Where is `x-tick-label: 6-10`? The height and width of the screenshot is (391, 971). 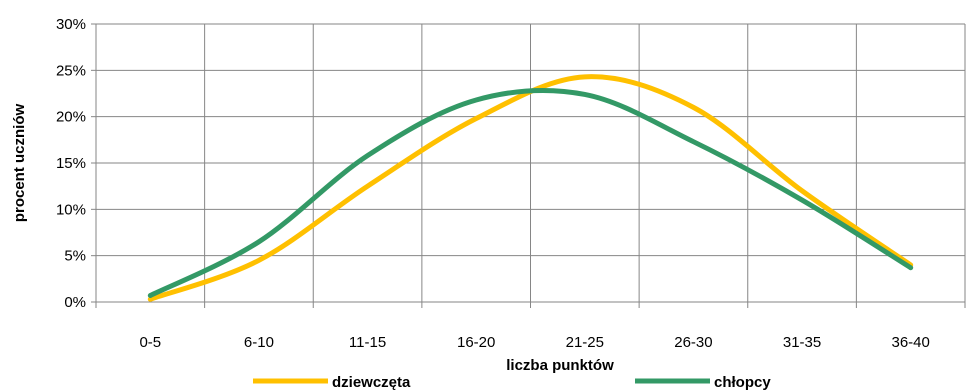
x-tick-label: 6-10 is located at coordinates (259, 342).